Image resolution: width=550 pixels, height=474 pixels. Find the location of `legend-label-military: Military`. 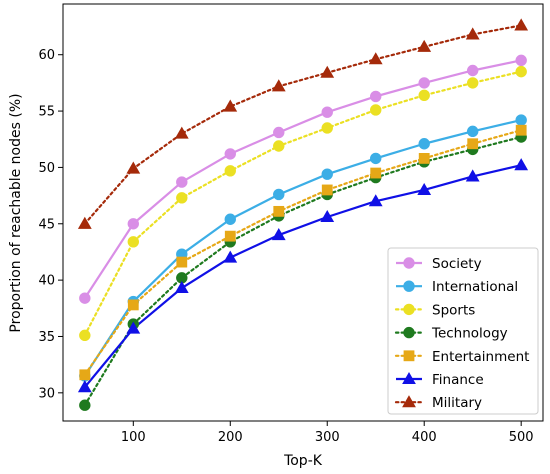

legend-label-military: Military is located at coordinates (457, 403).